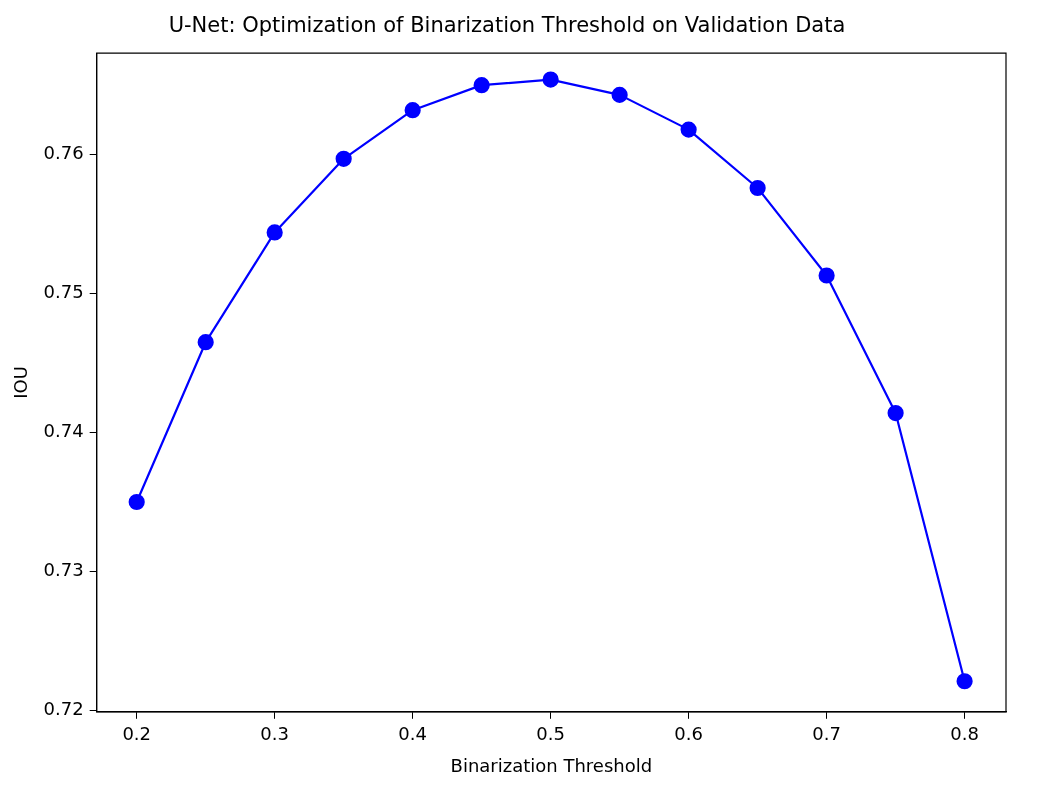 This screenshot has height=790, width=1046. What do you see at coordinates (137, 734) in the screenshot?
I see `x-tick-label: 0.2` at bounding box center [137, 734].